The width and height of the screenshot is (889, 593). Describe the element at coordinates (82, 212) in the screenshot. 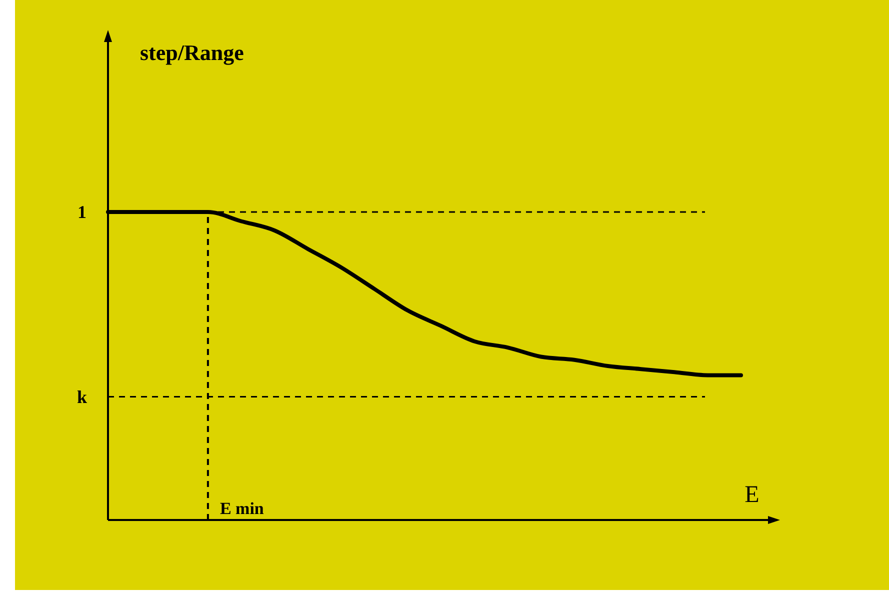

I see `ref-line-label: 1` at that location.